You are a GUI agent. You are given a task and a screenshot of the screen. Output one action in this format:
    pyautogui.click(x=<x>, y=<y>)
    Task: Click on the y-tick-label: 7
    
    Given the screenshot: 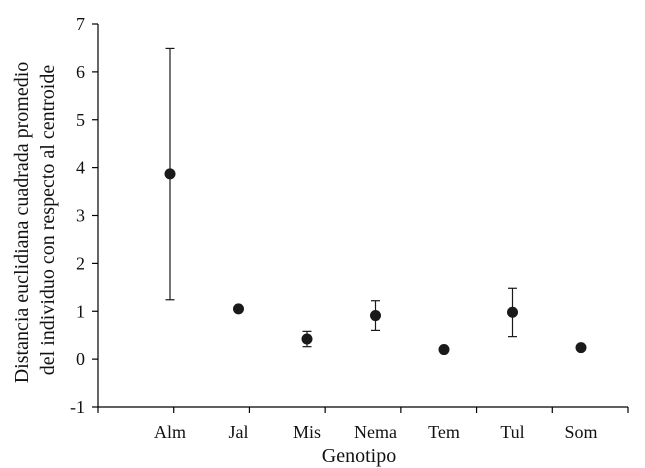 What is the action you would take?
    pyautogui.click(x=80, y=24)
    